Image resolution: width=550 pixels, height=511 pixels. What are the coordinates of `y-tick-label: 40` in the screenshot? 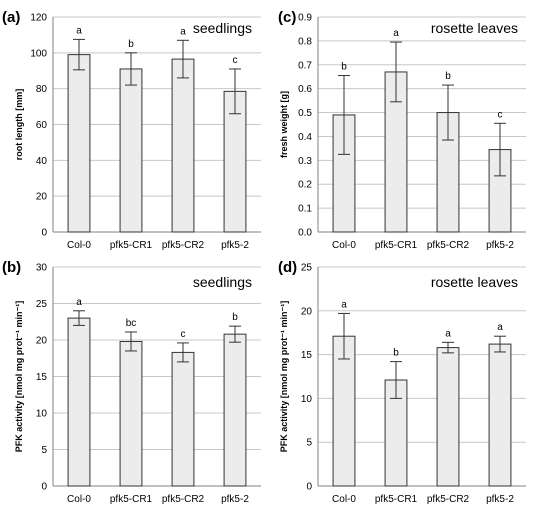 It's located at (42, 161).